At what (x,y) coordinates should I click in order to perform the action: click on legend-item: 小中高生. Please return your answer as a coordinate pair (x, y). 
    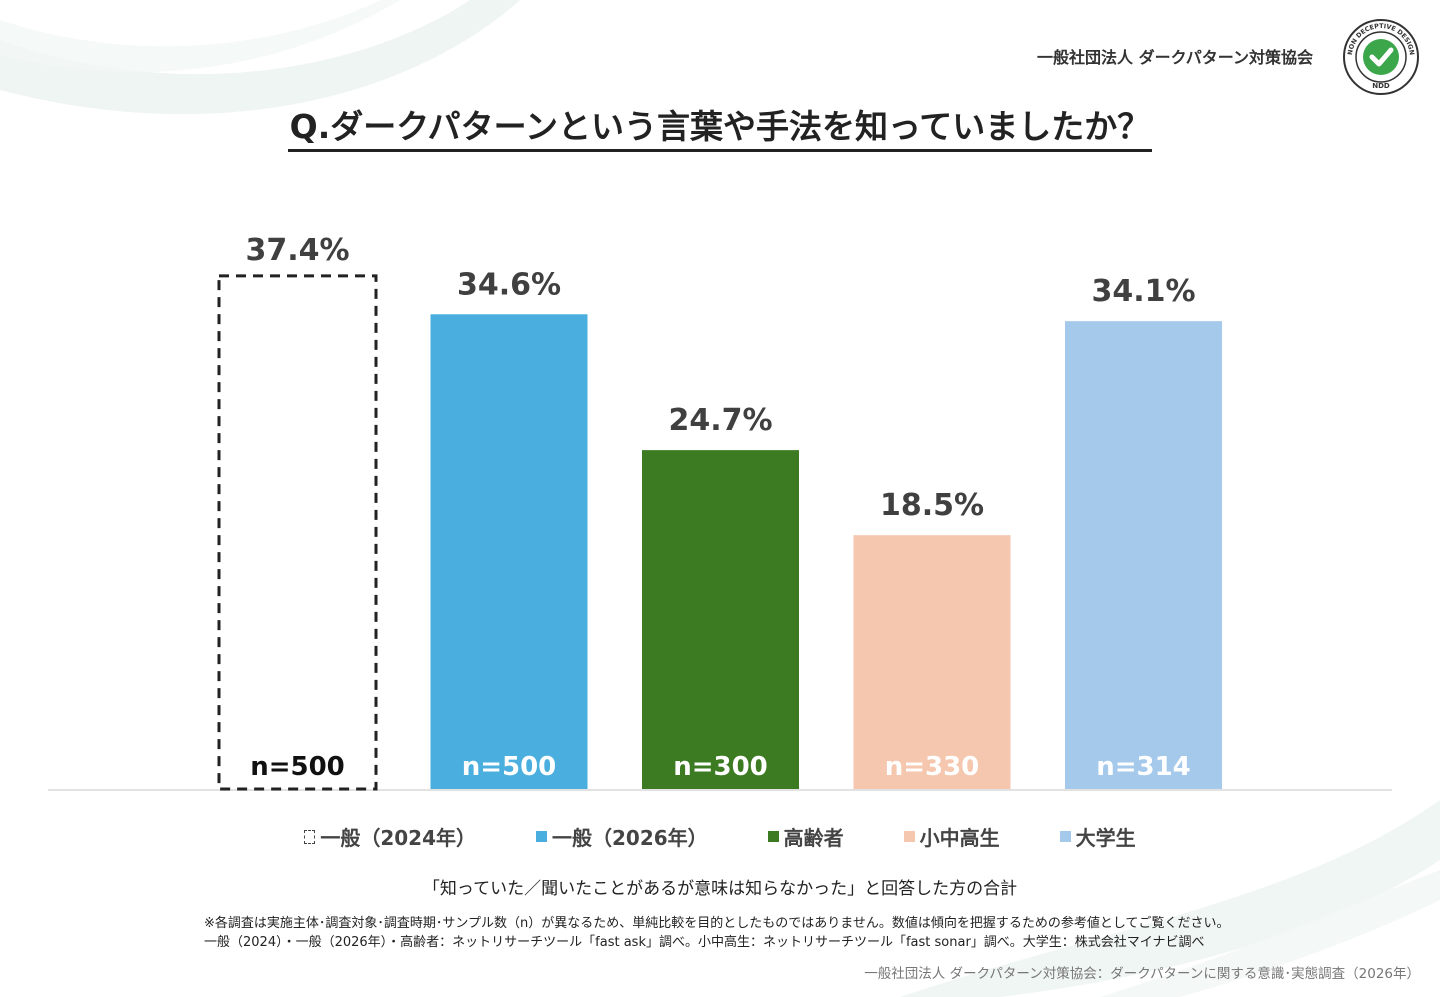
    Looking at the image, I should click on (951, 836).